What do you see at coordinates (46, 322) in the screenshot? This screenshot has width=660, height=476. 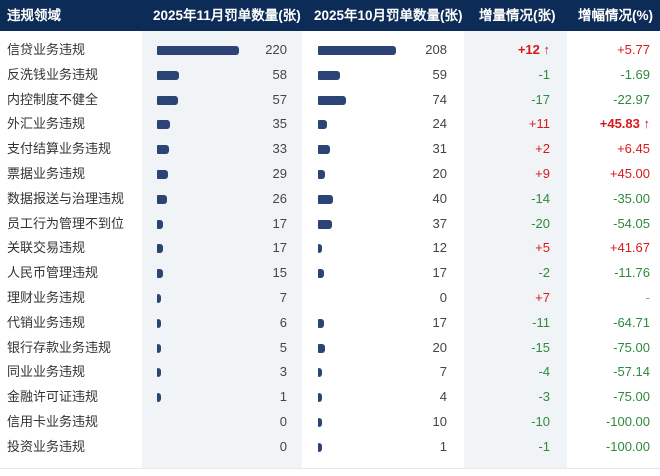 I see `area-name: 代销业务违规` at bounding box center [46, 322].